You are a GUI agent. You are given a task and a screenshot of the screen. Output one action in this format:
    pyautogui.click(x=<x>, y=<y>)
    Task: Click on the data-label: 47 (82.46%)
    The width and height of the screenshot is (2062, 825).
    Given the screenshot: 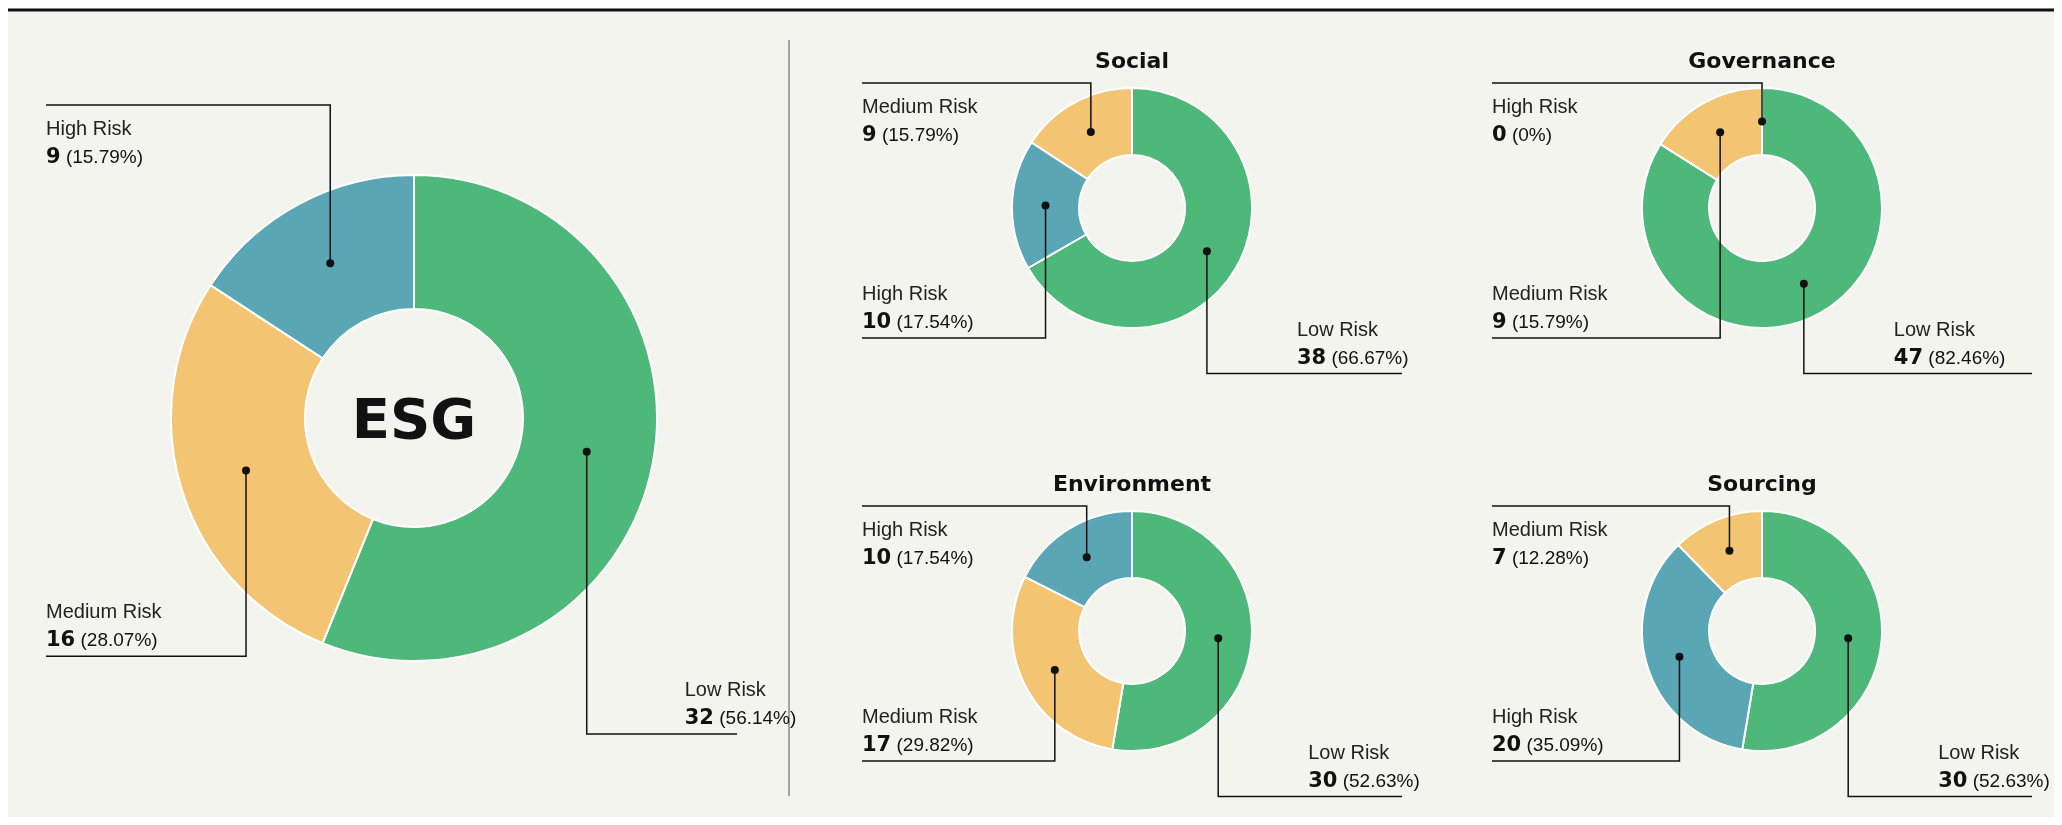 What is the action you would take?
    pyautogui.click(x=1949, y=356)
    